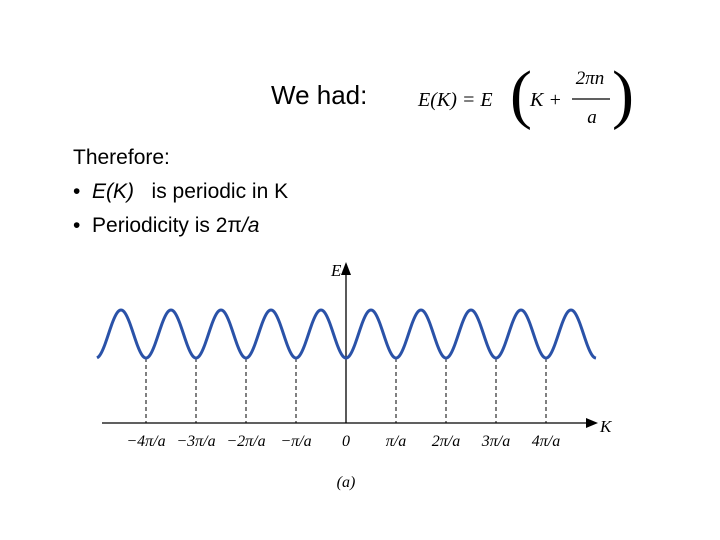  I want to click on e-axis-label: E, so click(336, 270).